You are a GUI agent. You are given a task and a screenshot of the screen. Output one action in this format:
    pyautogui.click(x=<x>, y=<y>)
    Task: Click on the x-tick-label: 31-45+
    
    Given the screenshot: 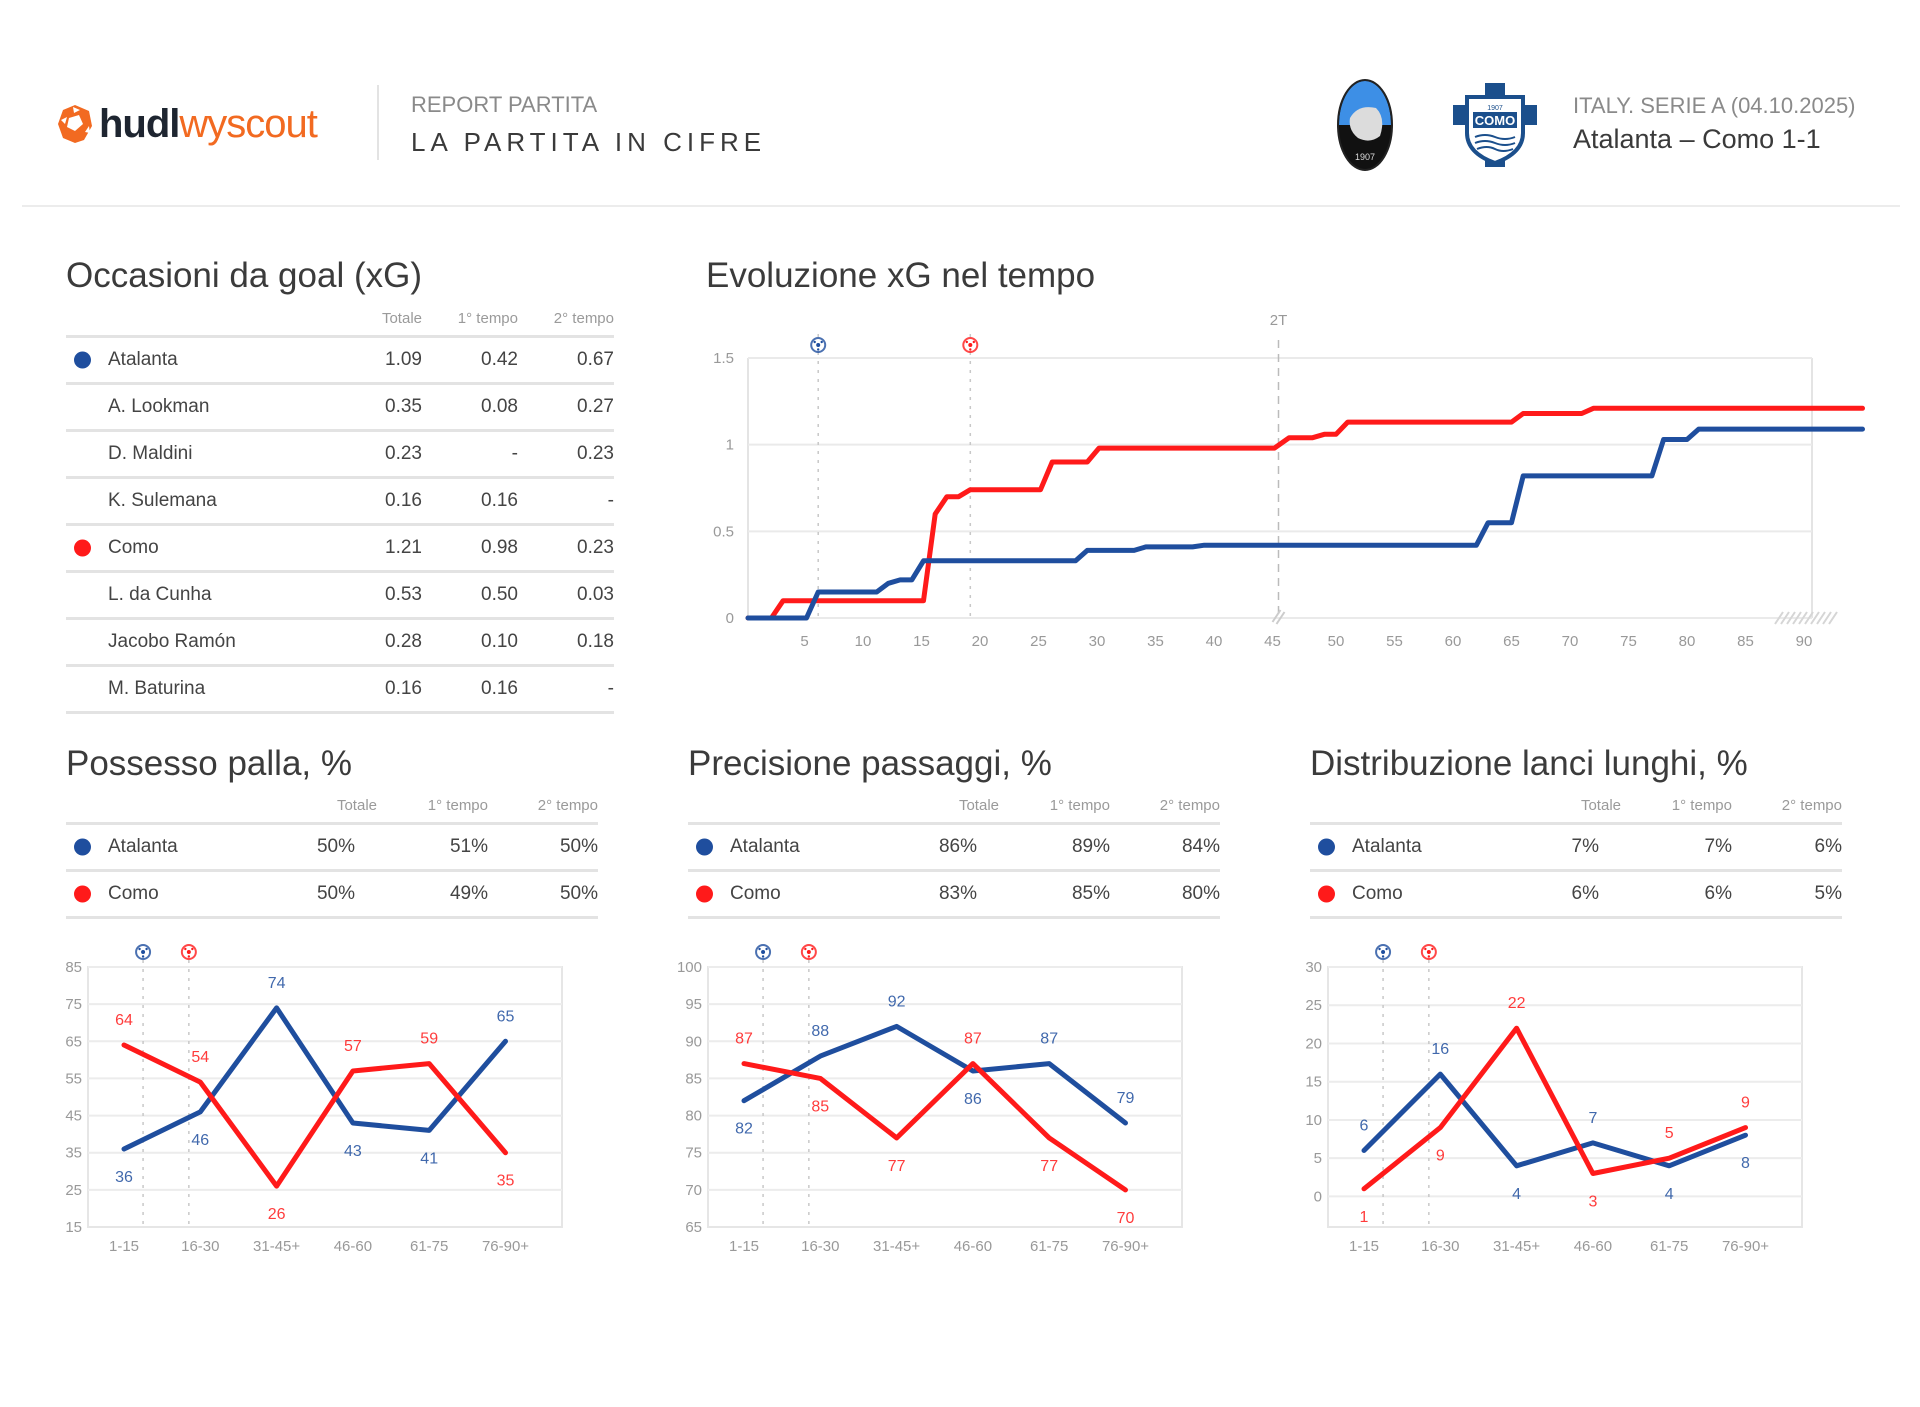 What is the action you would take?
    pyautogui.click(x=1516, y=1246)
    